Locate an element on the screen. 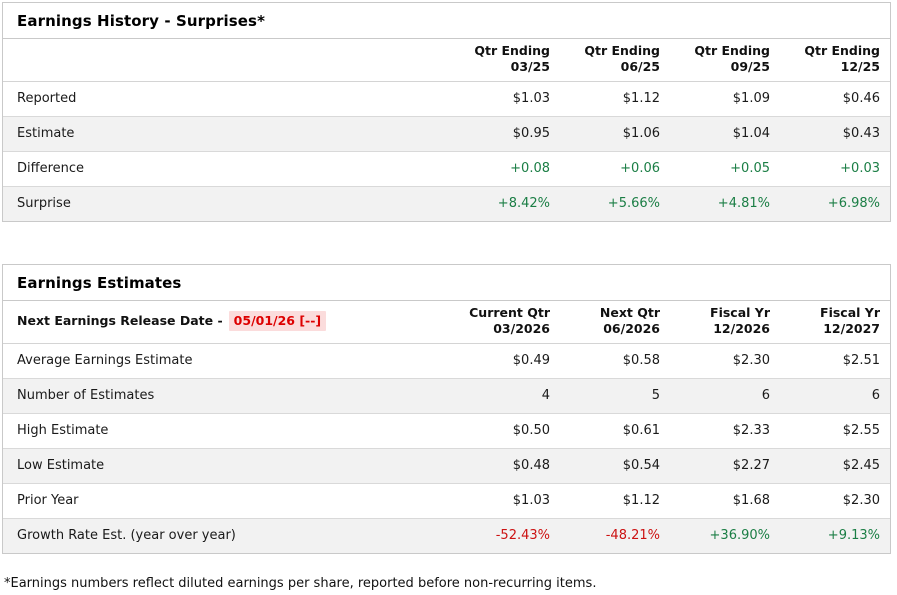  row-label: Low Estimate is located at coordinates (226, 465).